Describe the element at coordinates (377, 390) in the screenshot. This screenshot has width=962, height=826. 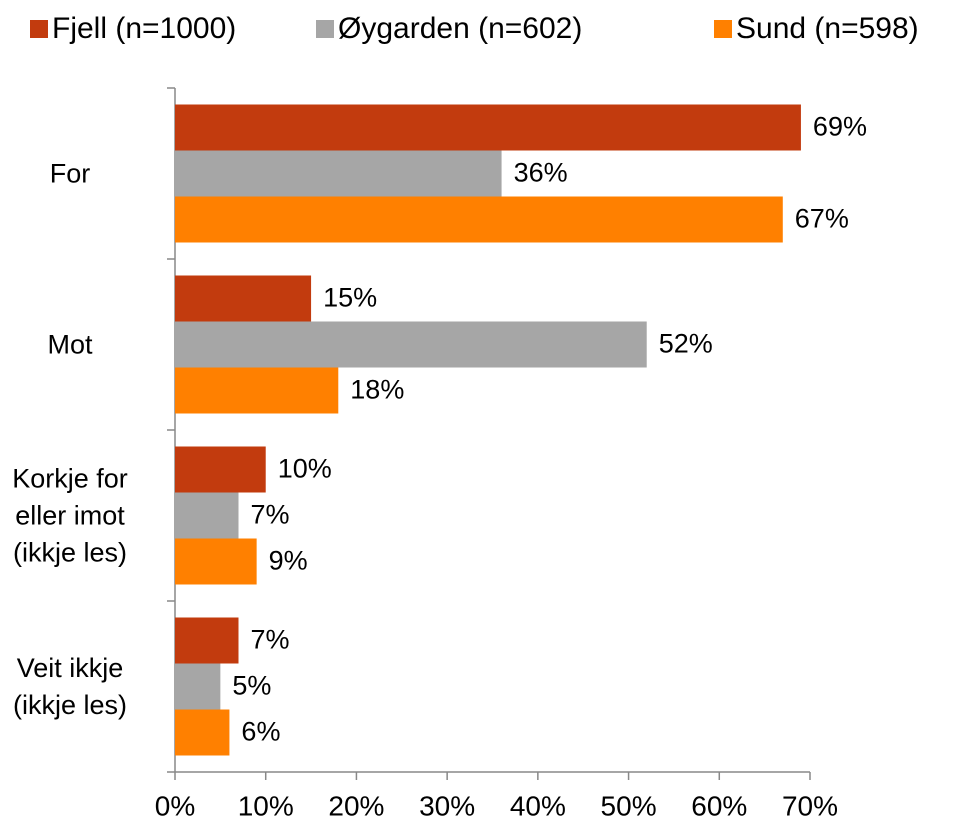
I see `value-label: 18%` at that location.